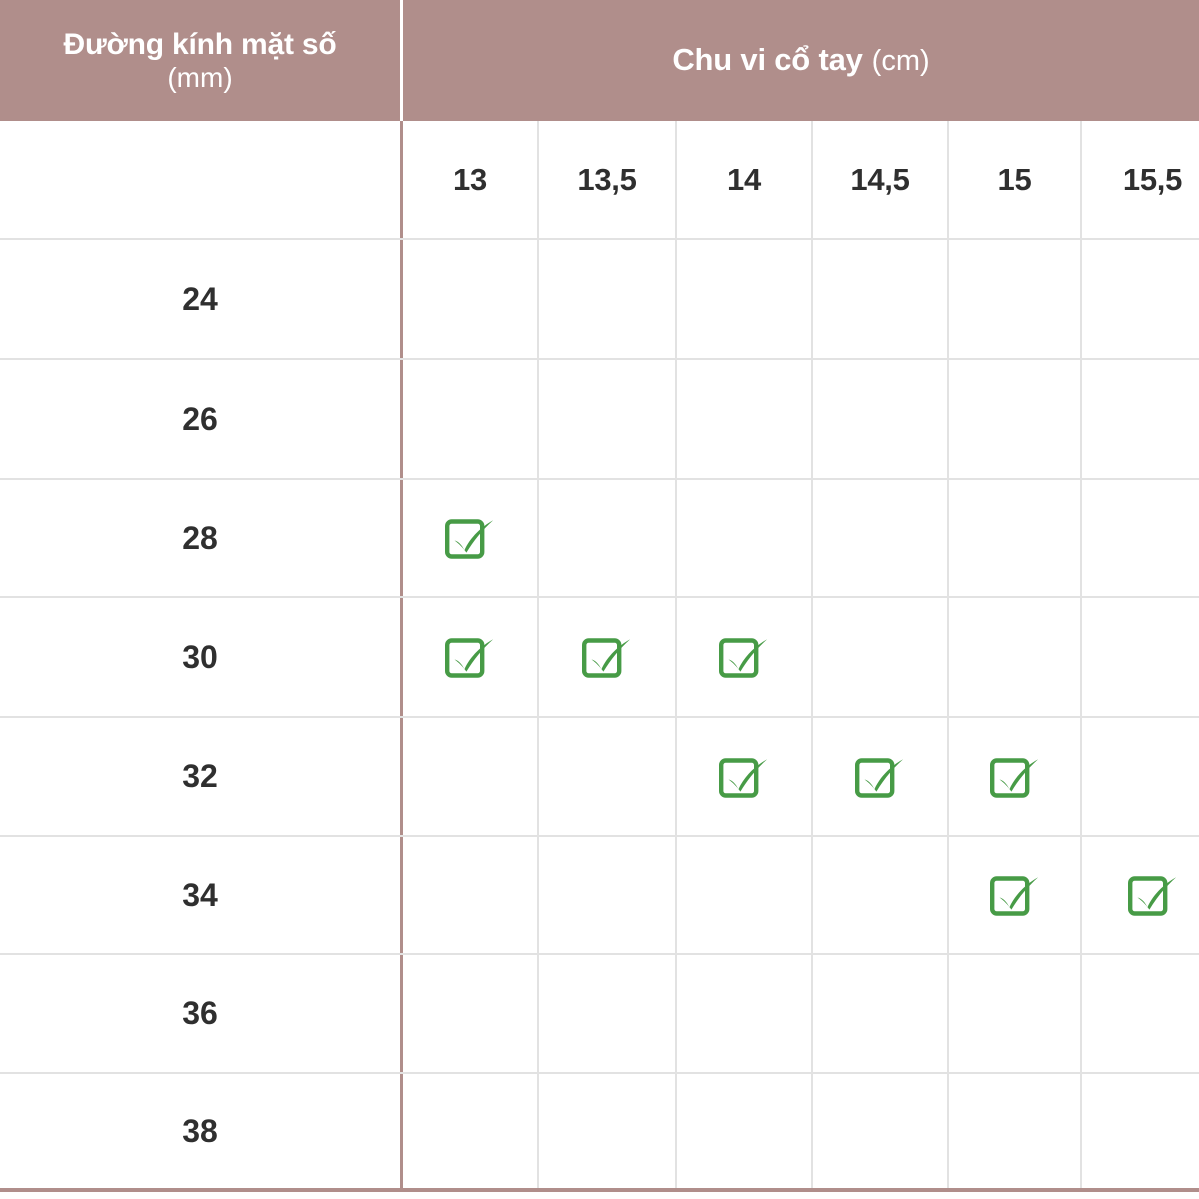  I want to click on table-row: 30, so click(599, 658).